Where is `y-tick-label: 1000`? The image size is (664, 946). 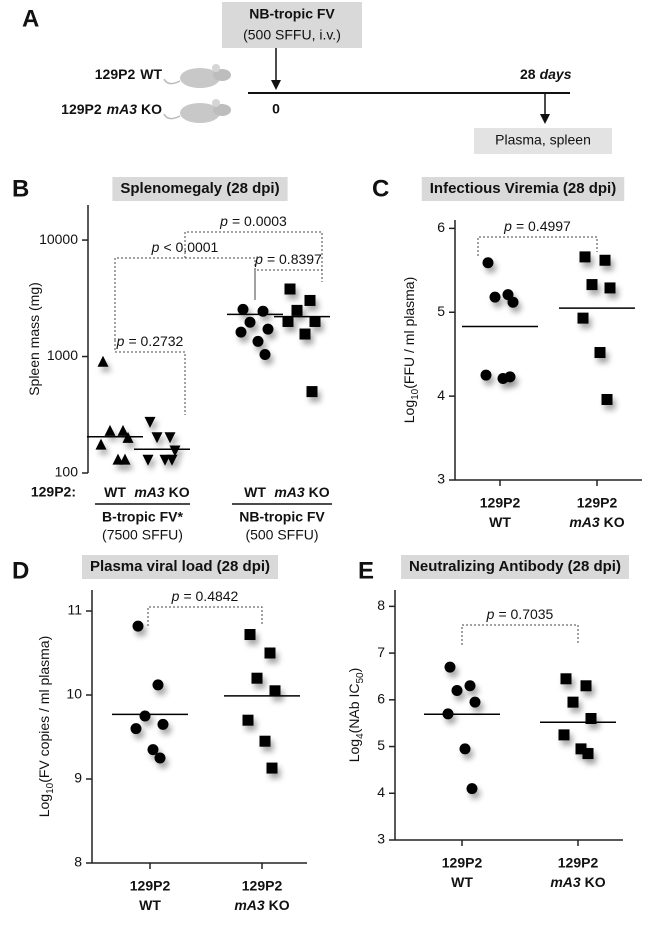 y-tick-label: 1000 is located at coordinates (62, 355).